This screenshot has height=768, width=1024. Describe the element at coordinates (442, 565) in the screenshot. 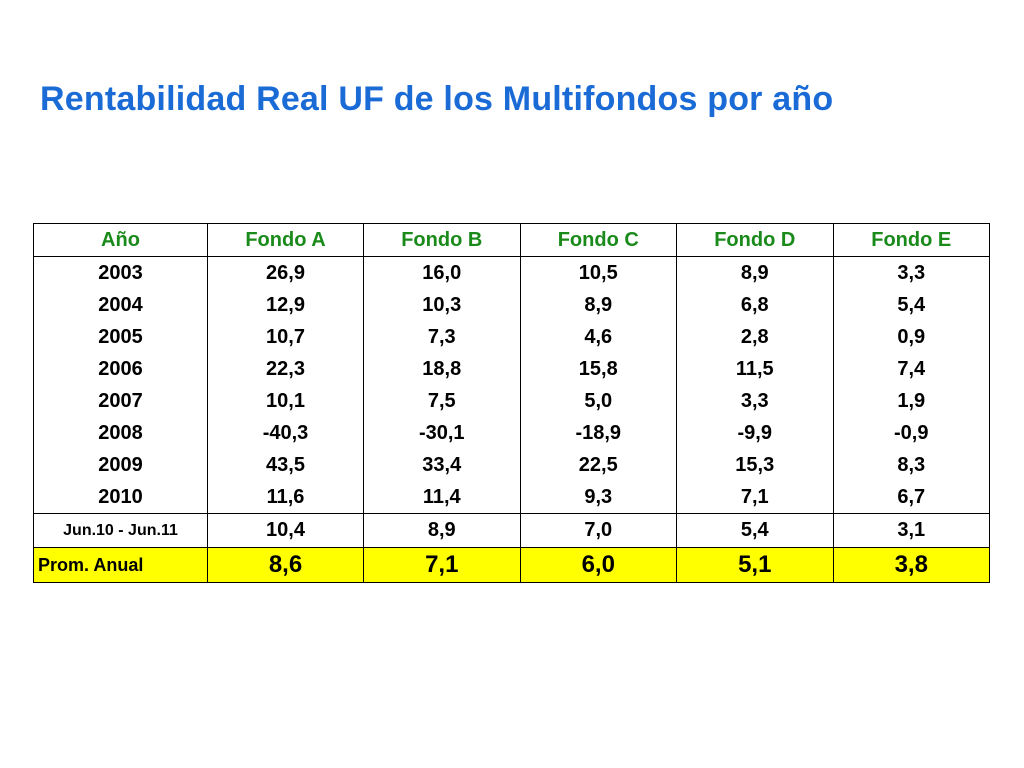

I see `average-fondo-b: 7,1` at that location.